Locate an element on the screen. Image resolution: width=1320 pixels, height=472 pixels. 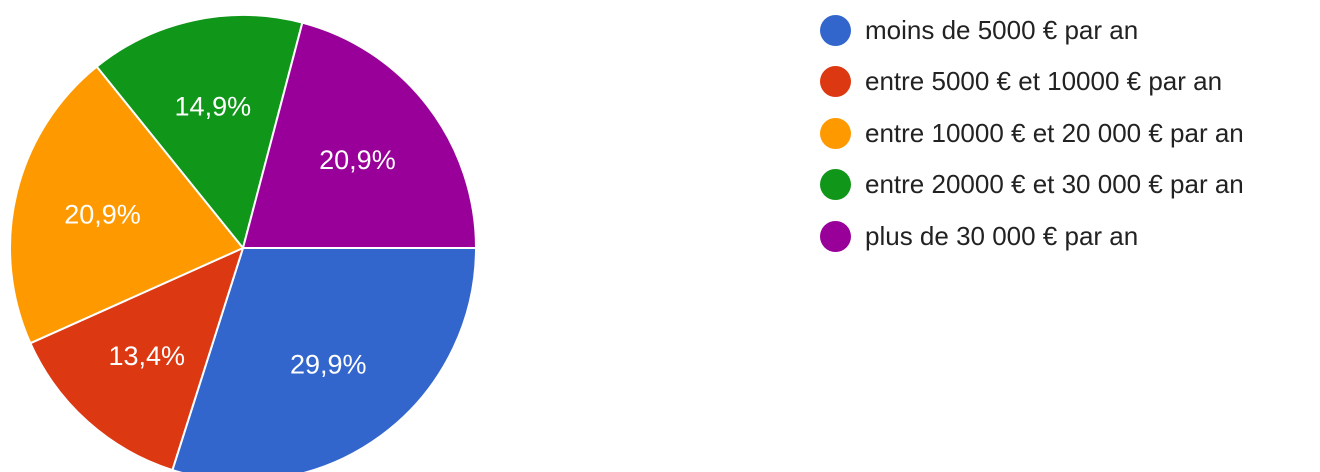
legend-label: entre 10000 € et 20 000 € par an is located at coordinates (1054, 132).